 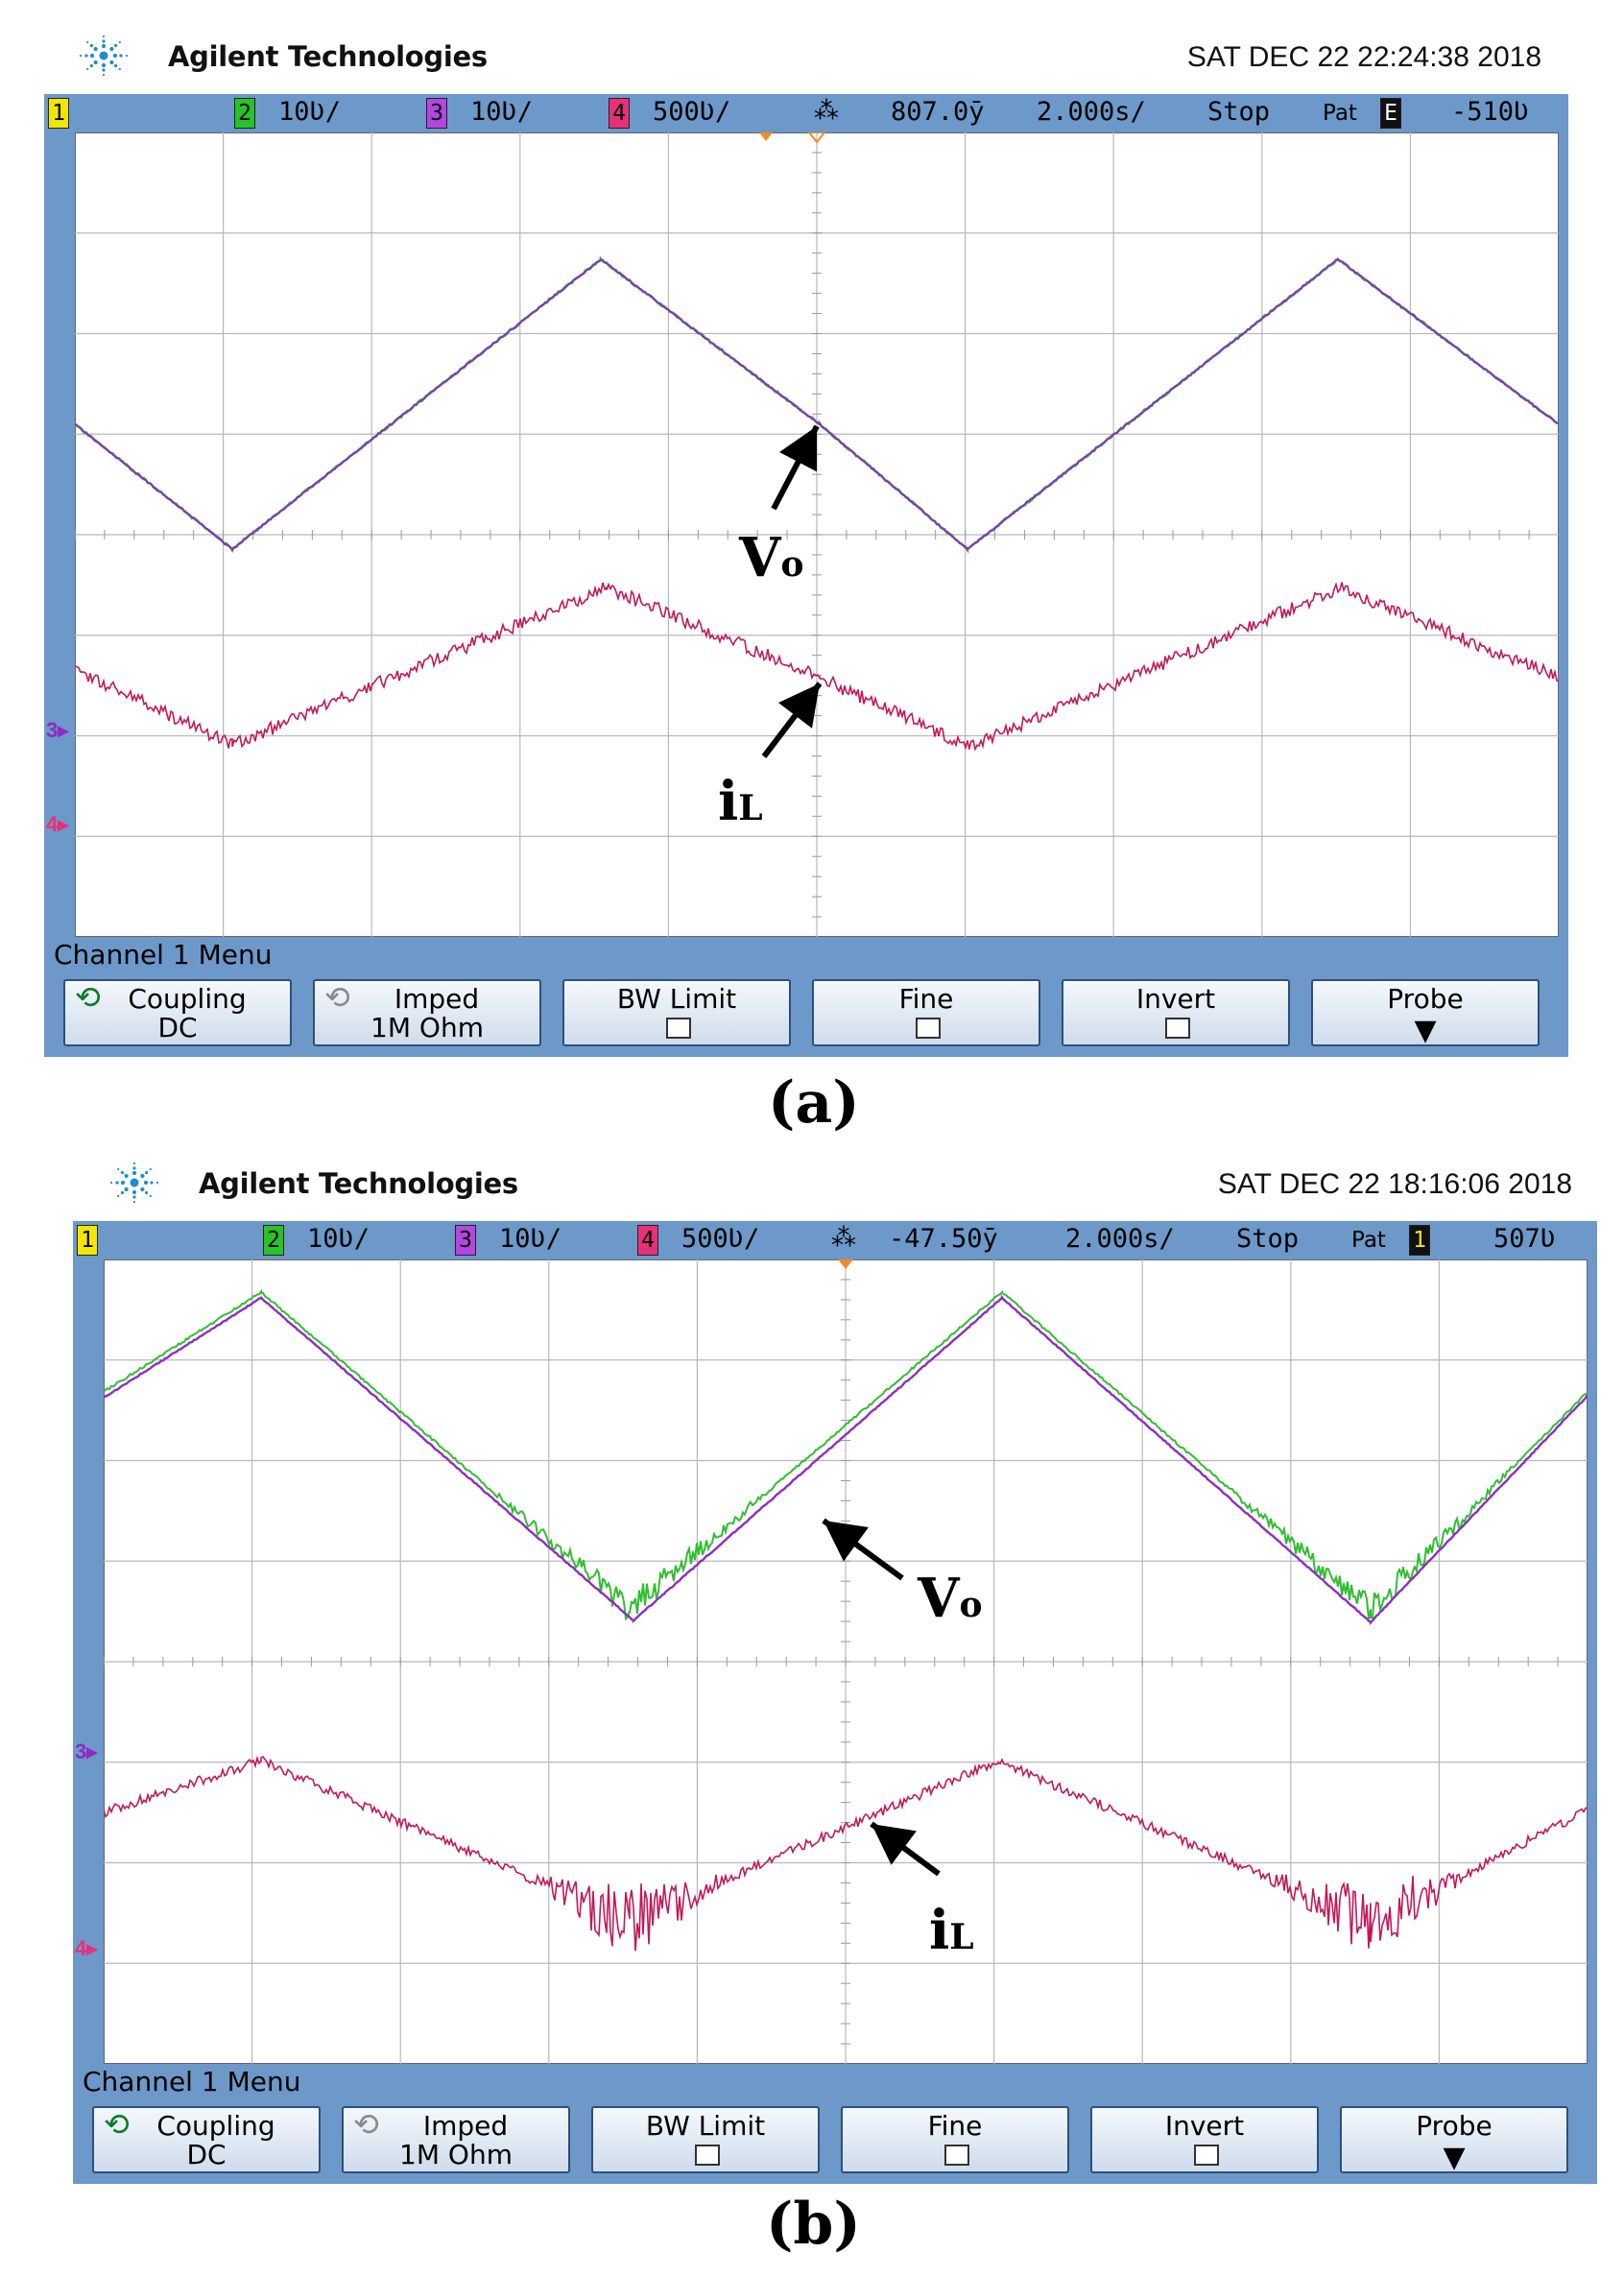 What do you see at coordinates (814, 1103) in the screenshot?
I see `figure-label: (a)` at bounding box center [814, 1103].